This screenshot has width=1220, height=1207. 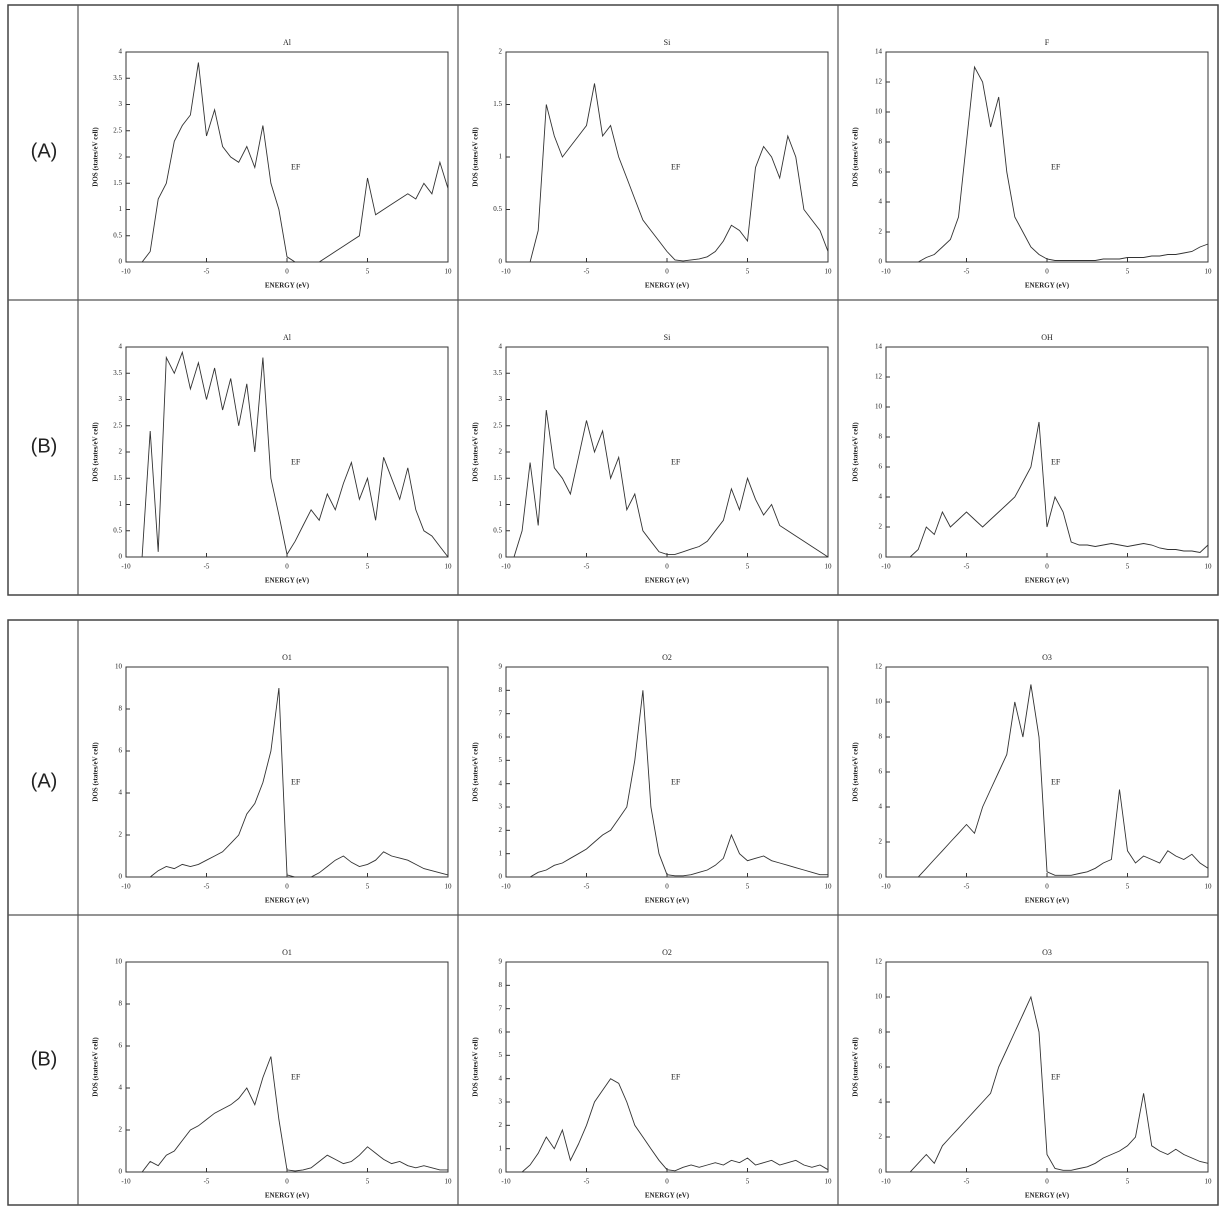 What do you see at coordinates (667, 42) in the screenshot?
I see `chart-title: Si` at bounding box center [667, 42].